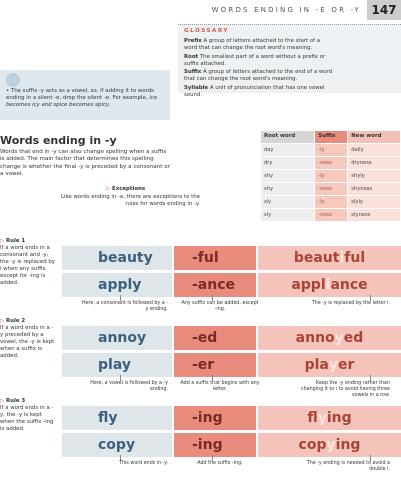 This screenshot has width=401, height=480. I want to click on table-row: shy -ly shyly, so click(330, 176).